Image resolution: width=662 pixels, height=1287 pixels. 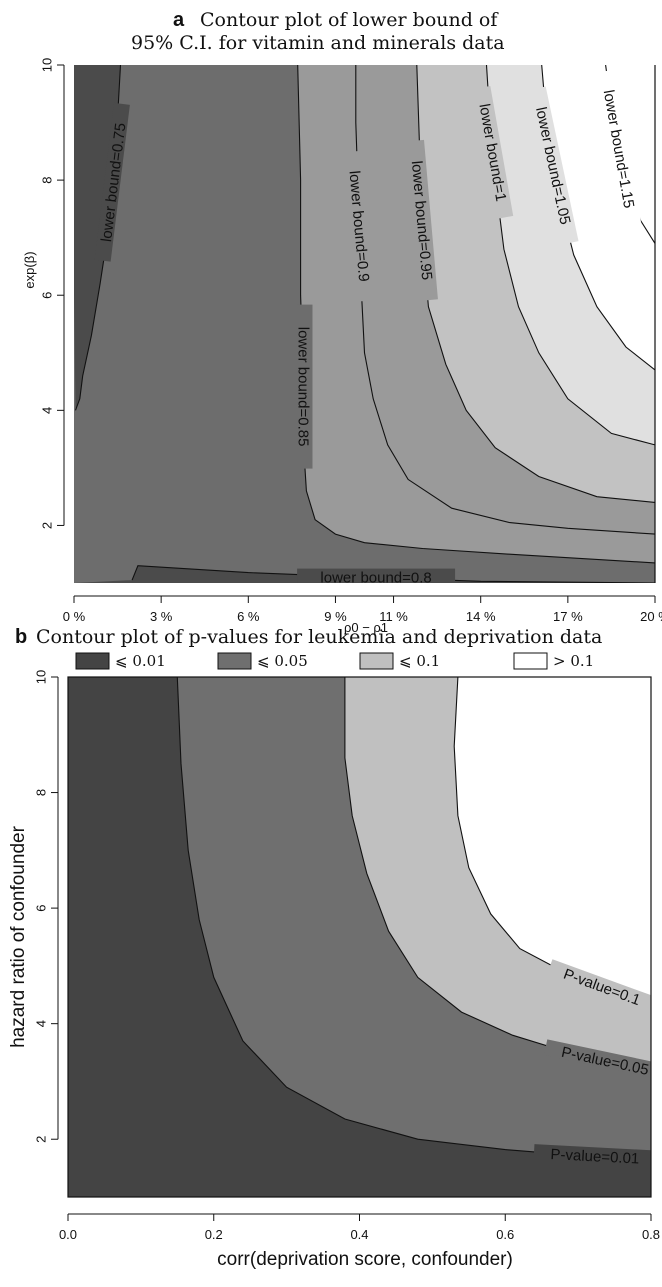 What do you see at coordinates (481, 616) in the screenshot?
I see `x-tick-label: 14 %` at bounding box center [481, 616].